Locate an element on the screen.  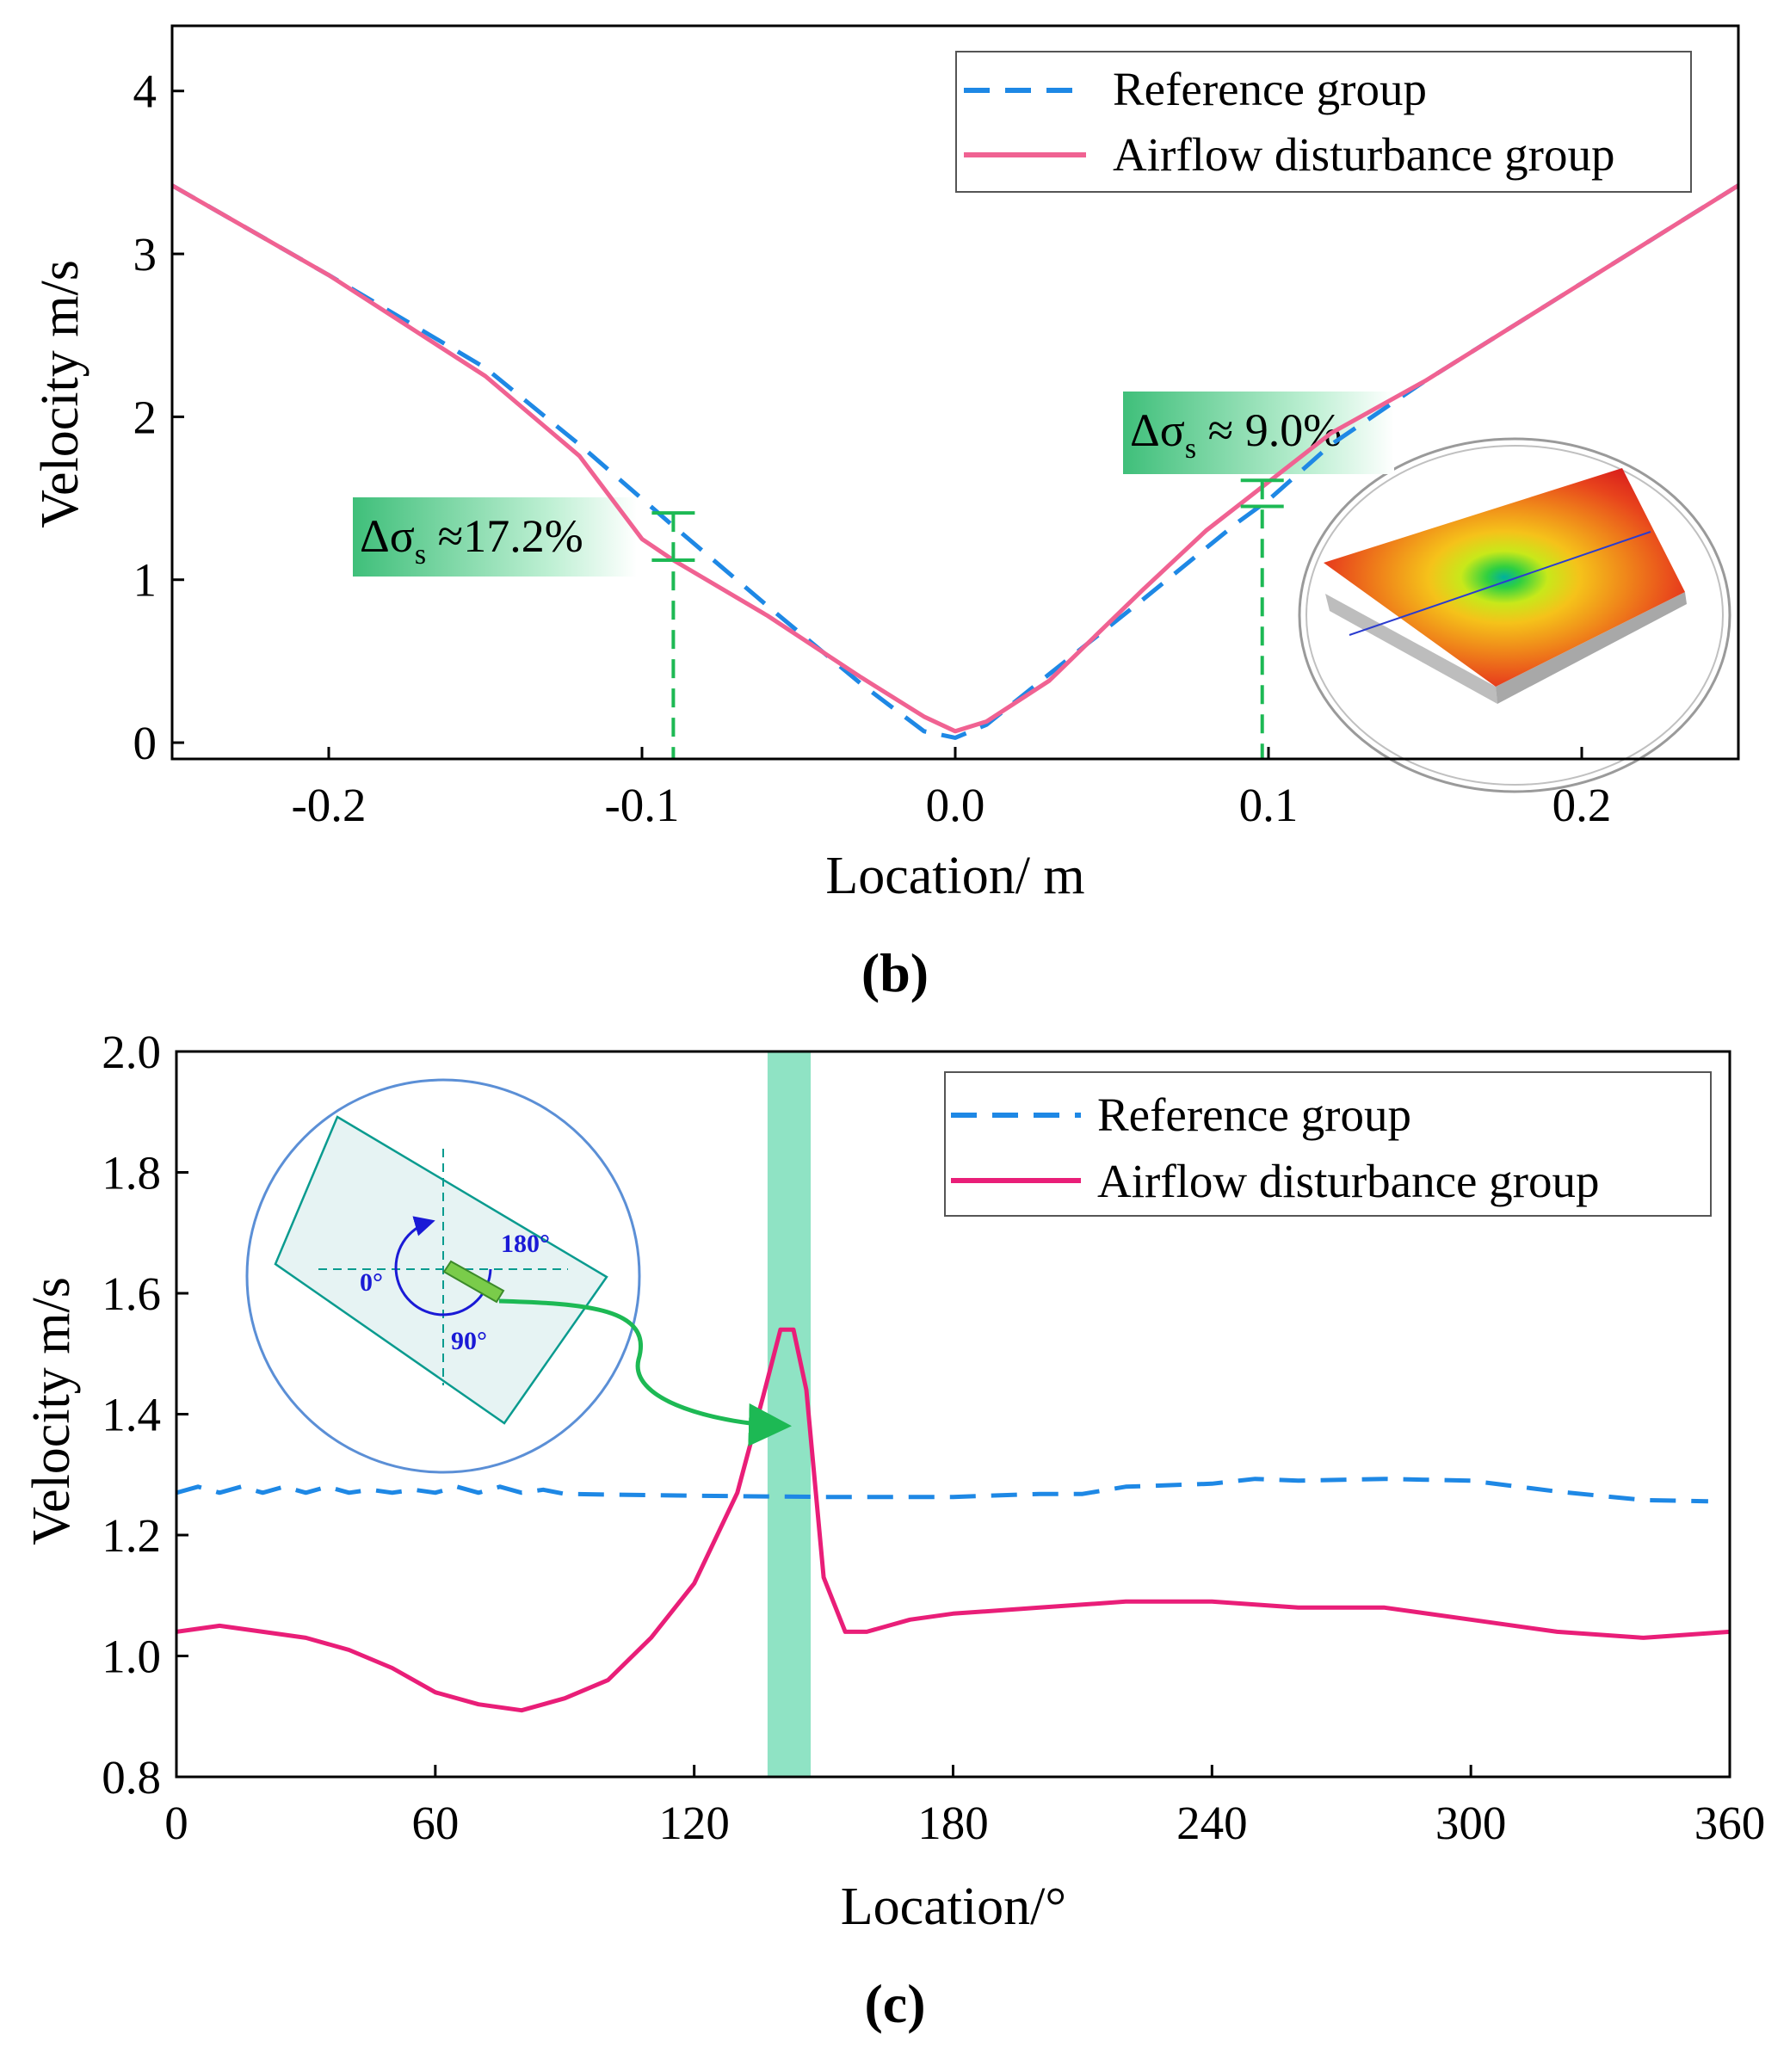
b-xtick-label: 0.0 is located at coordinates (956, 805).